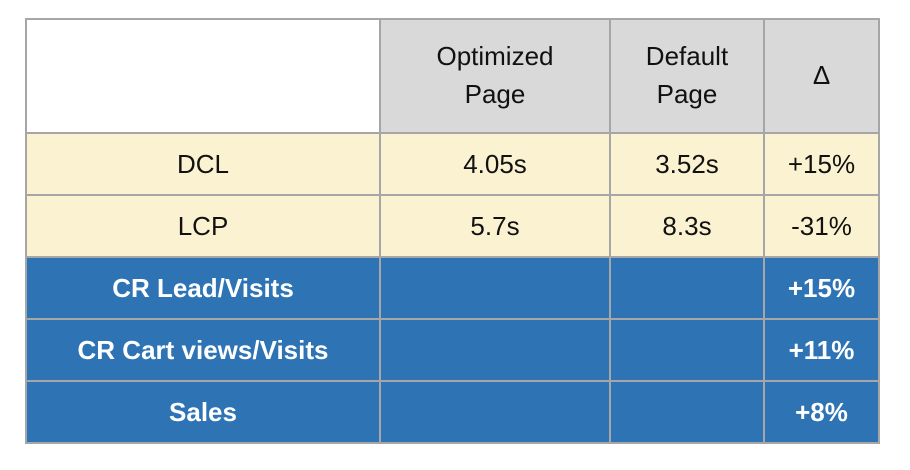 Image resolution: width=910 pixels, height=470 pixels. I want to click on corner-header-cell, so click(203, 76).